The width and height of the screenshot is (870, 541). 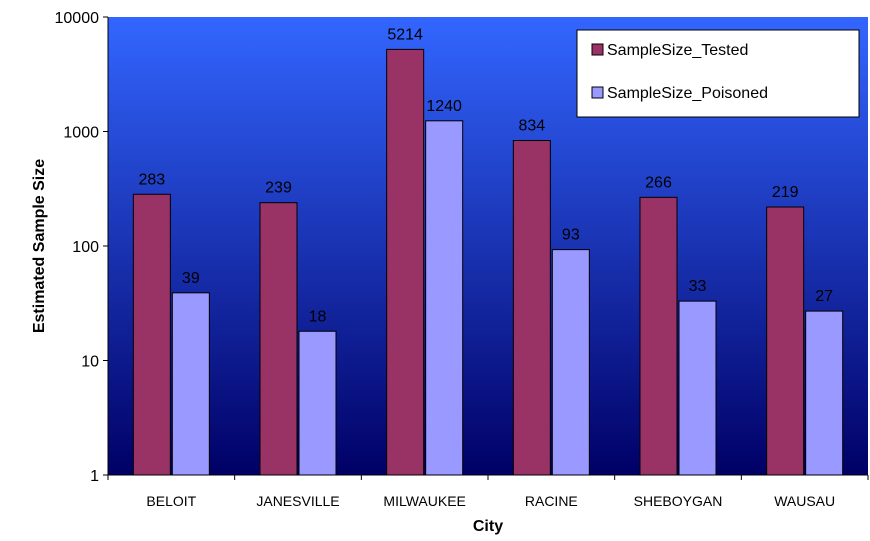 What do you see at coordinates (171, 501) in the screenshot?
I see `x-tick-label: BELOIT` at bounding box center [171, 501].